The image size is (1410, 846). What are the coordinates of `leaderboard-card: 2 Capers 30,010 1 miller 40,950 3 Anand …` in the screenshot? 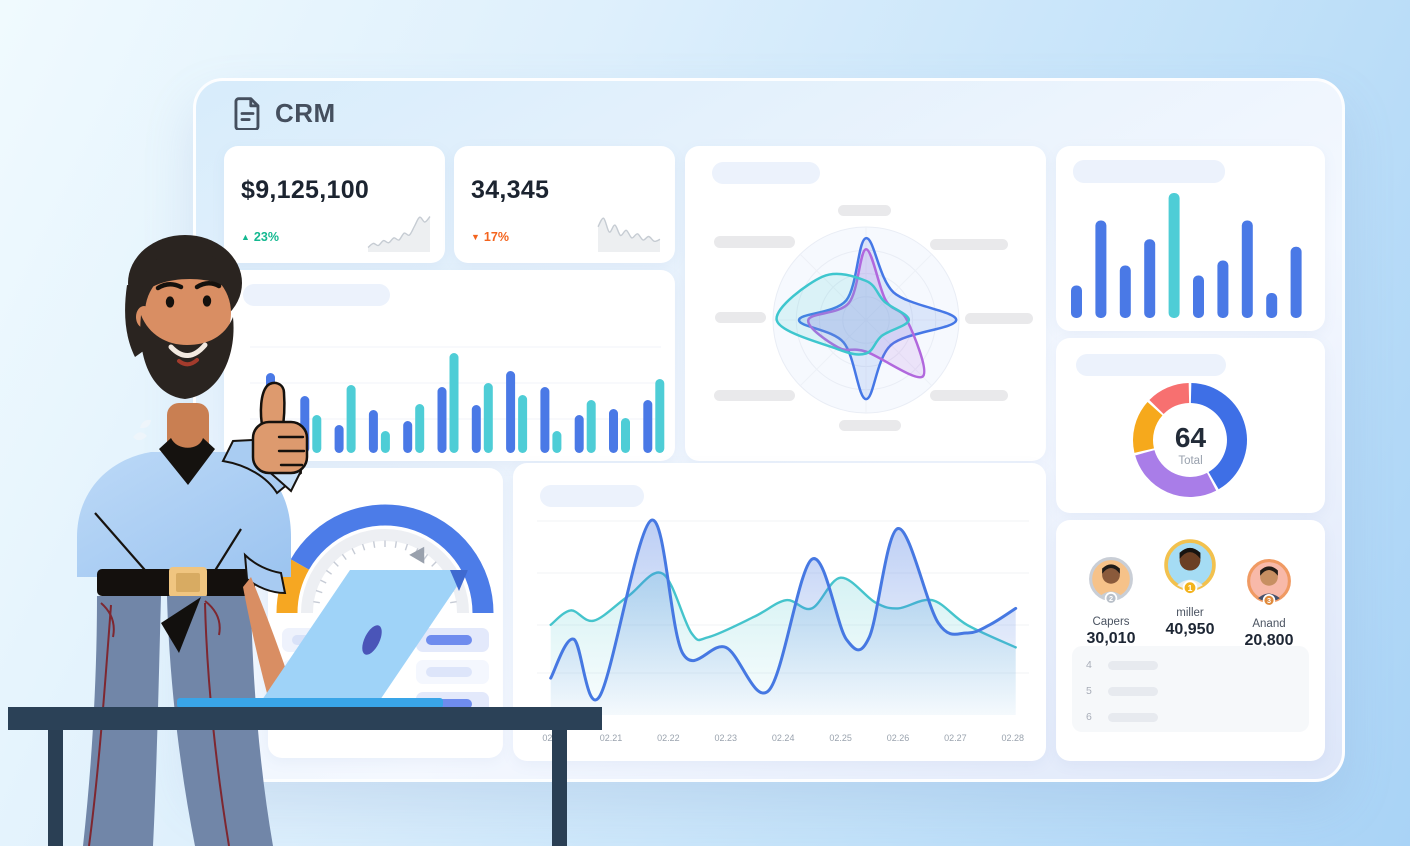 It's located at (1190, 640).